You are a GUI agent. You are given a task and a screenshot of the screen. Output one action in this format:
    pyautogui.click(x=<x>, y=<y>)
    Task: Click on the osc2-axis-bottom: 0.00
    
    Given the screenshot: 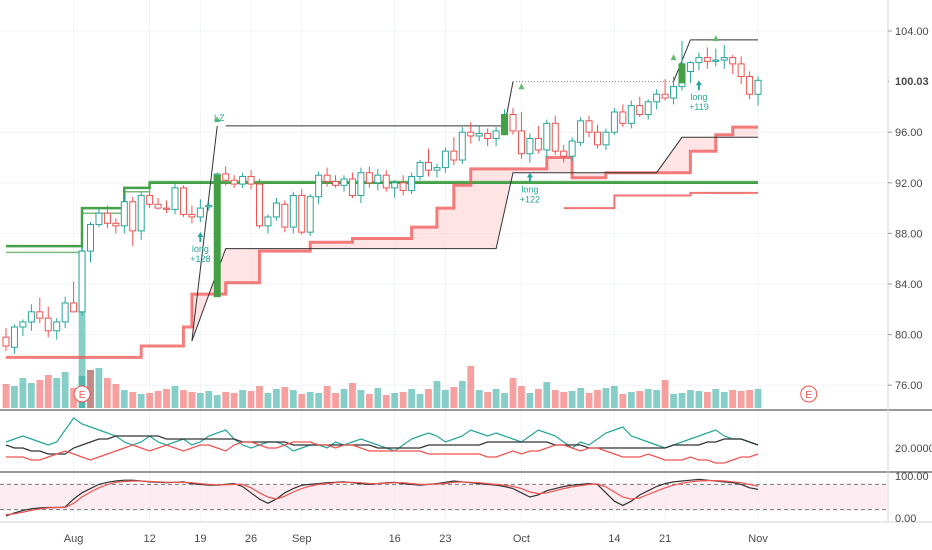 What is the action you would take?
    pyautogui.click(x=905, y=519)
    